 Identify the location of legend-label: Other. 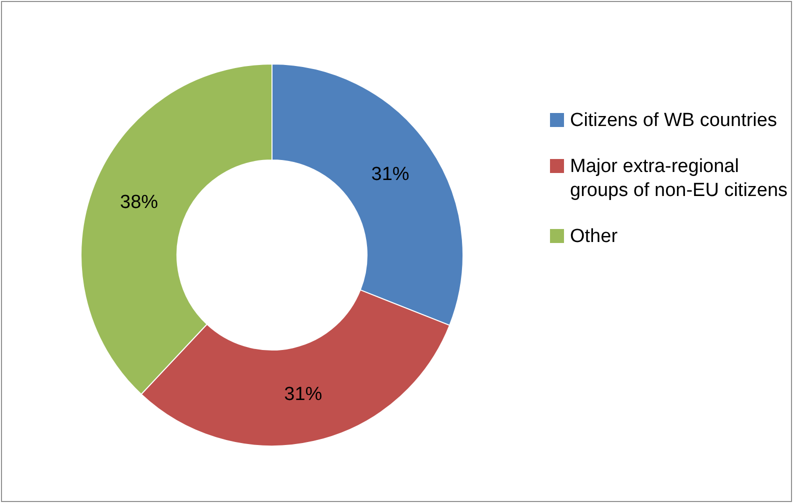
(594, 236).